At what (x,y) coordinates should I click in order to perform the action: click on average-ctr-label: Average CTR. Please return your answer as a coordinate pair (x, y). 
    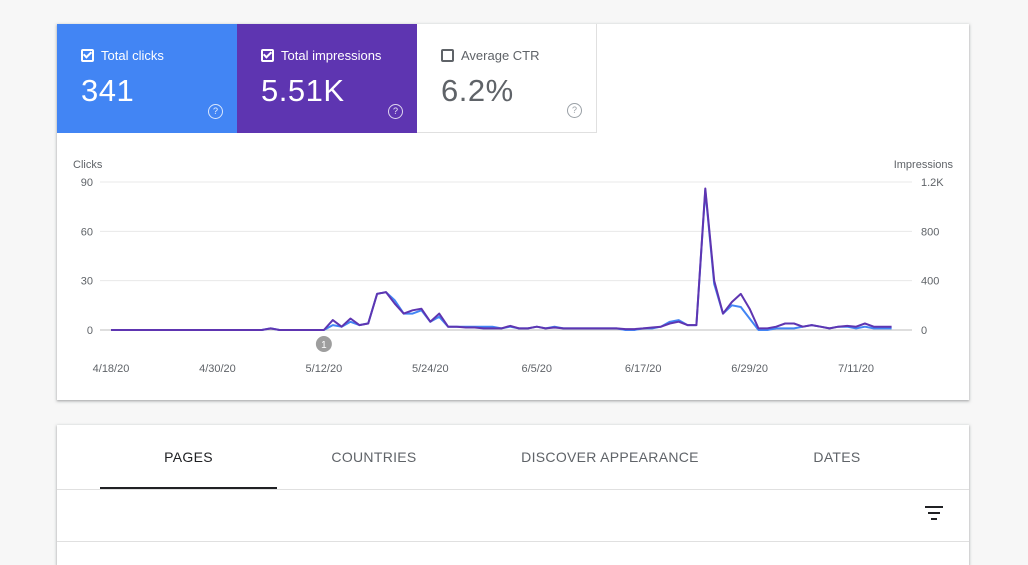
    Looking at the image, I should click on (500, 55).